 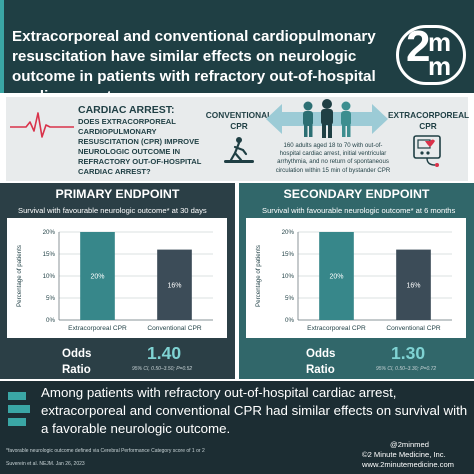 I want to click on ecmo-machine-icon, so click(x=427, y=151).